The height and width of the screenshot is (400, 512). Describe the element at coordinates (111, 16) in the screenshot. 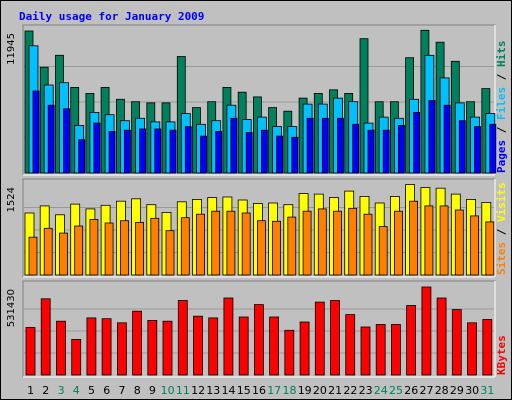

I see `chart-title: Daily usage for January 2009` at that location.